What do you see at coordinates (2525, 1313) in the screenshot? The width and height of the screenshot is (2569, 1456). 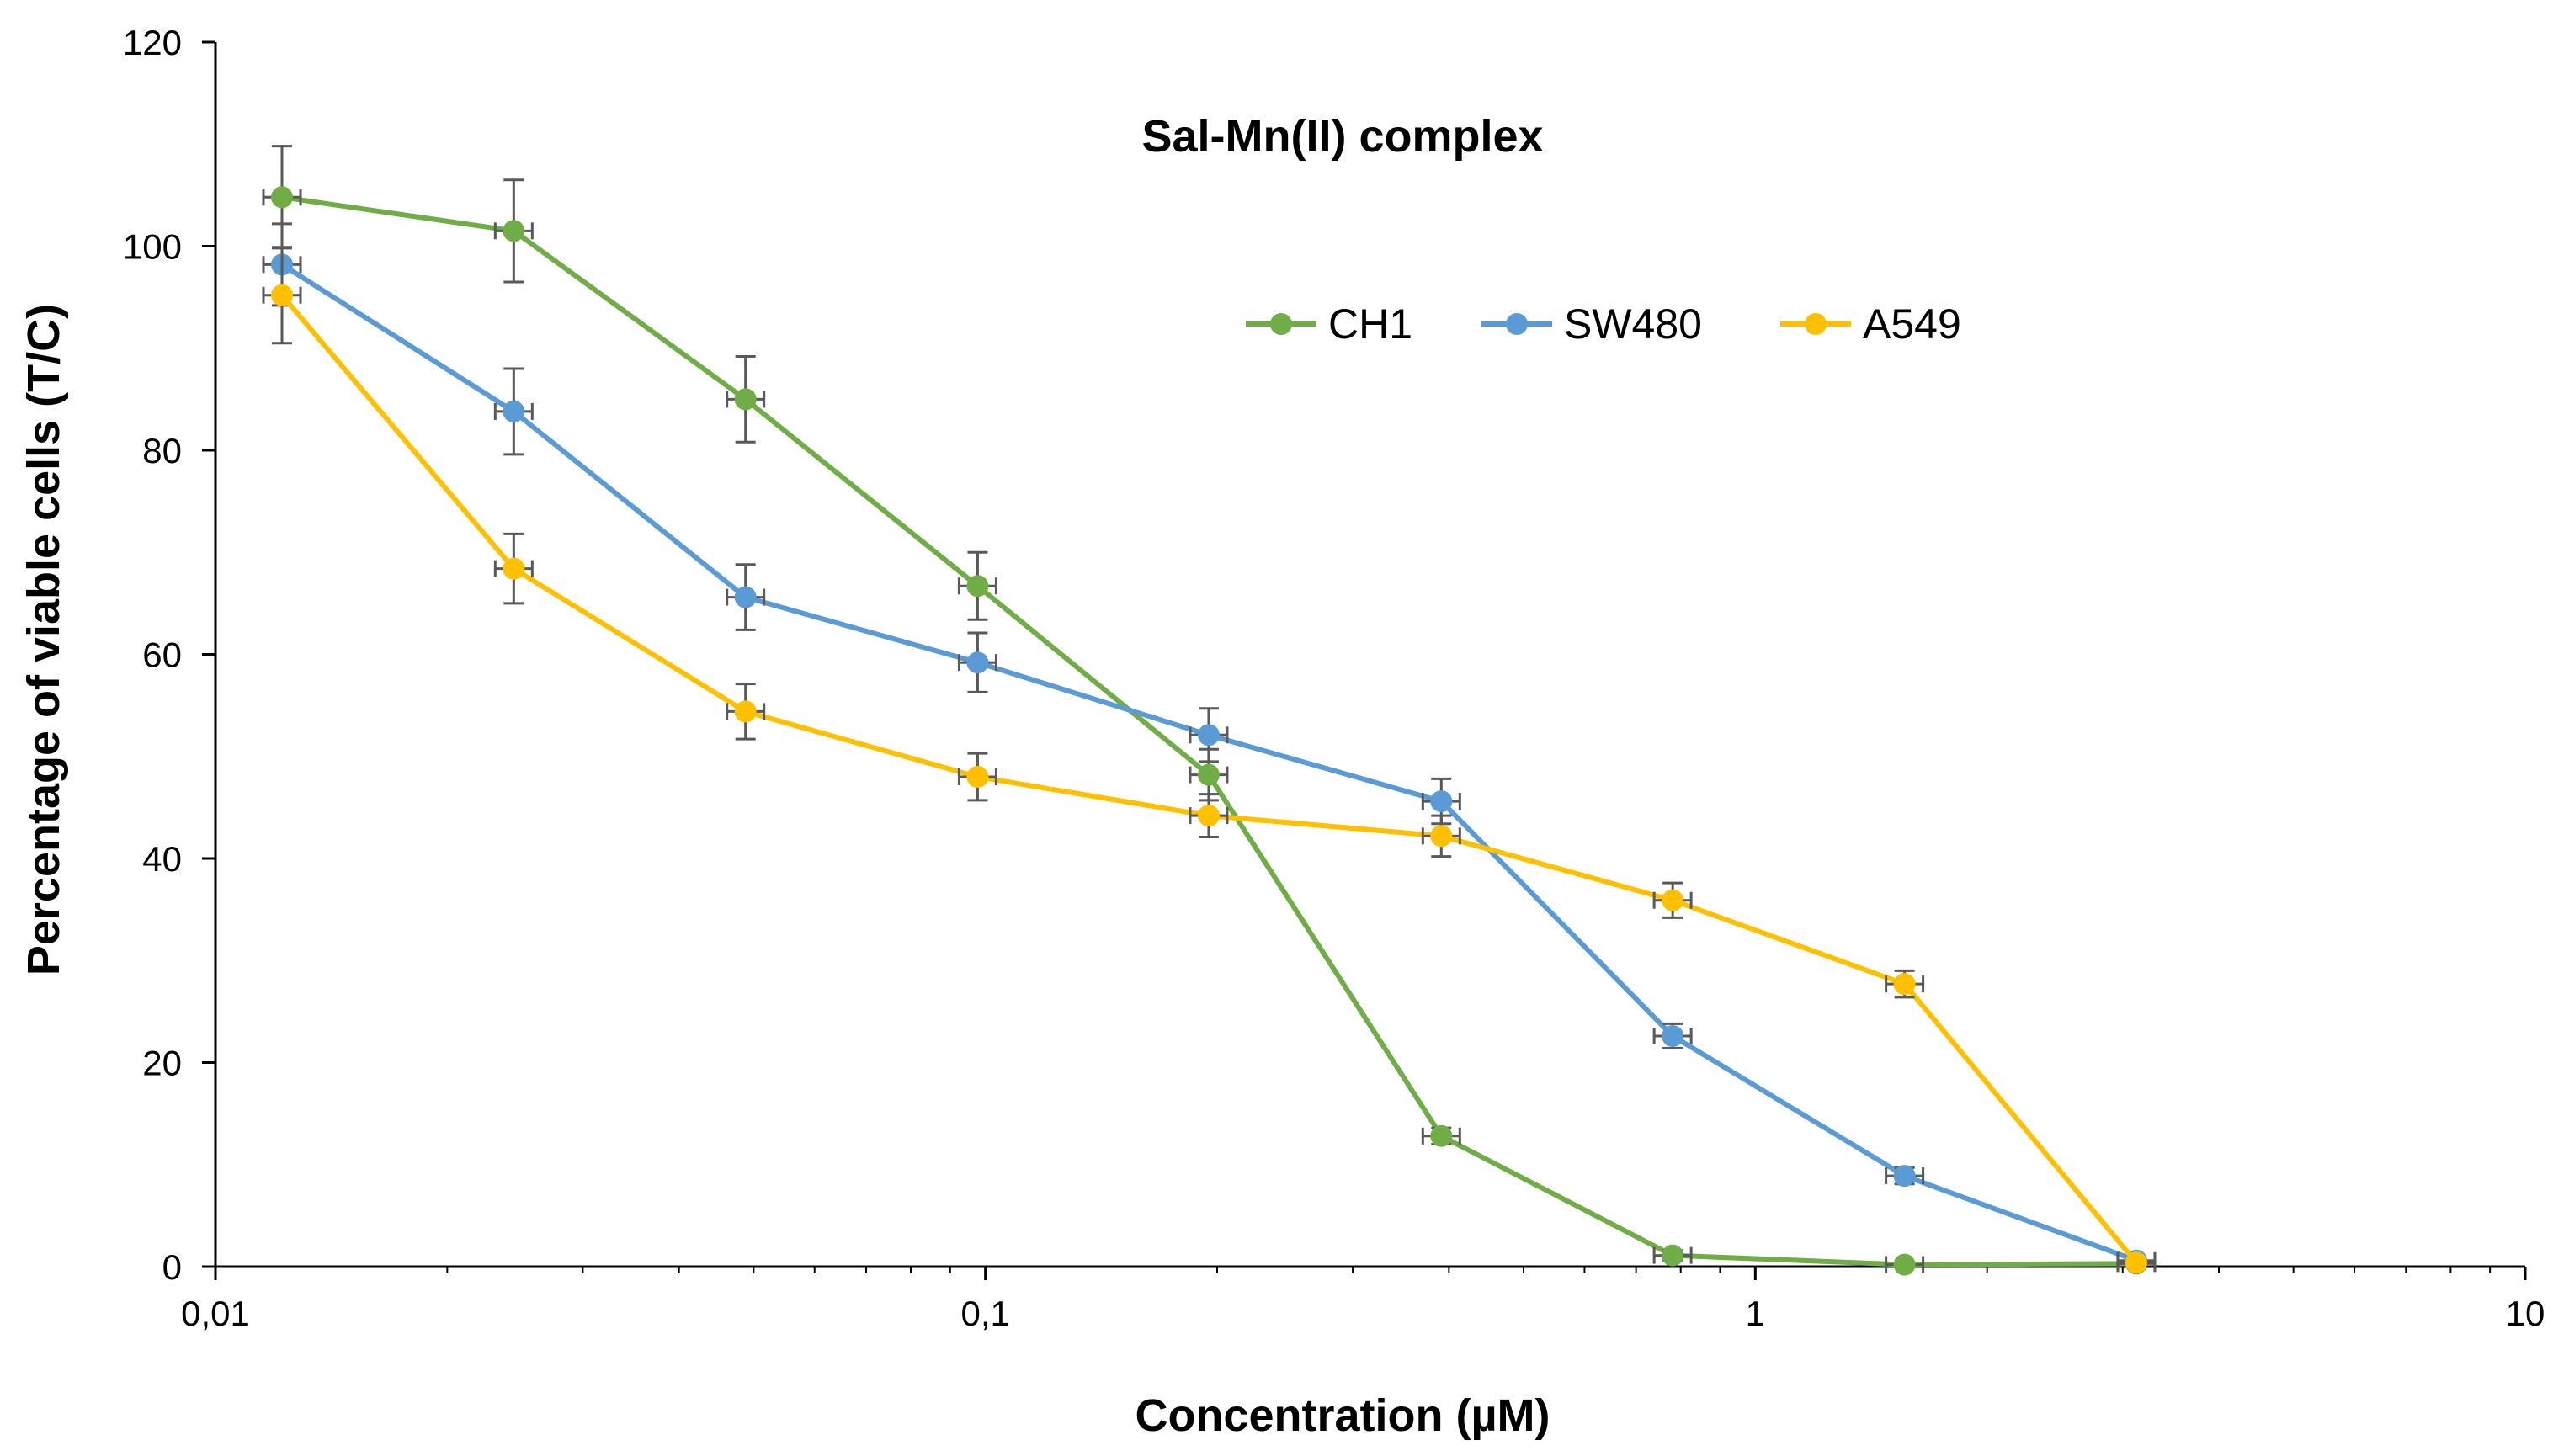 I see `x-tick-label: 10` at bounding box center [2525, 1313].